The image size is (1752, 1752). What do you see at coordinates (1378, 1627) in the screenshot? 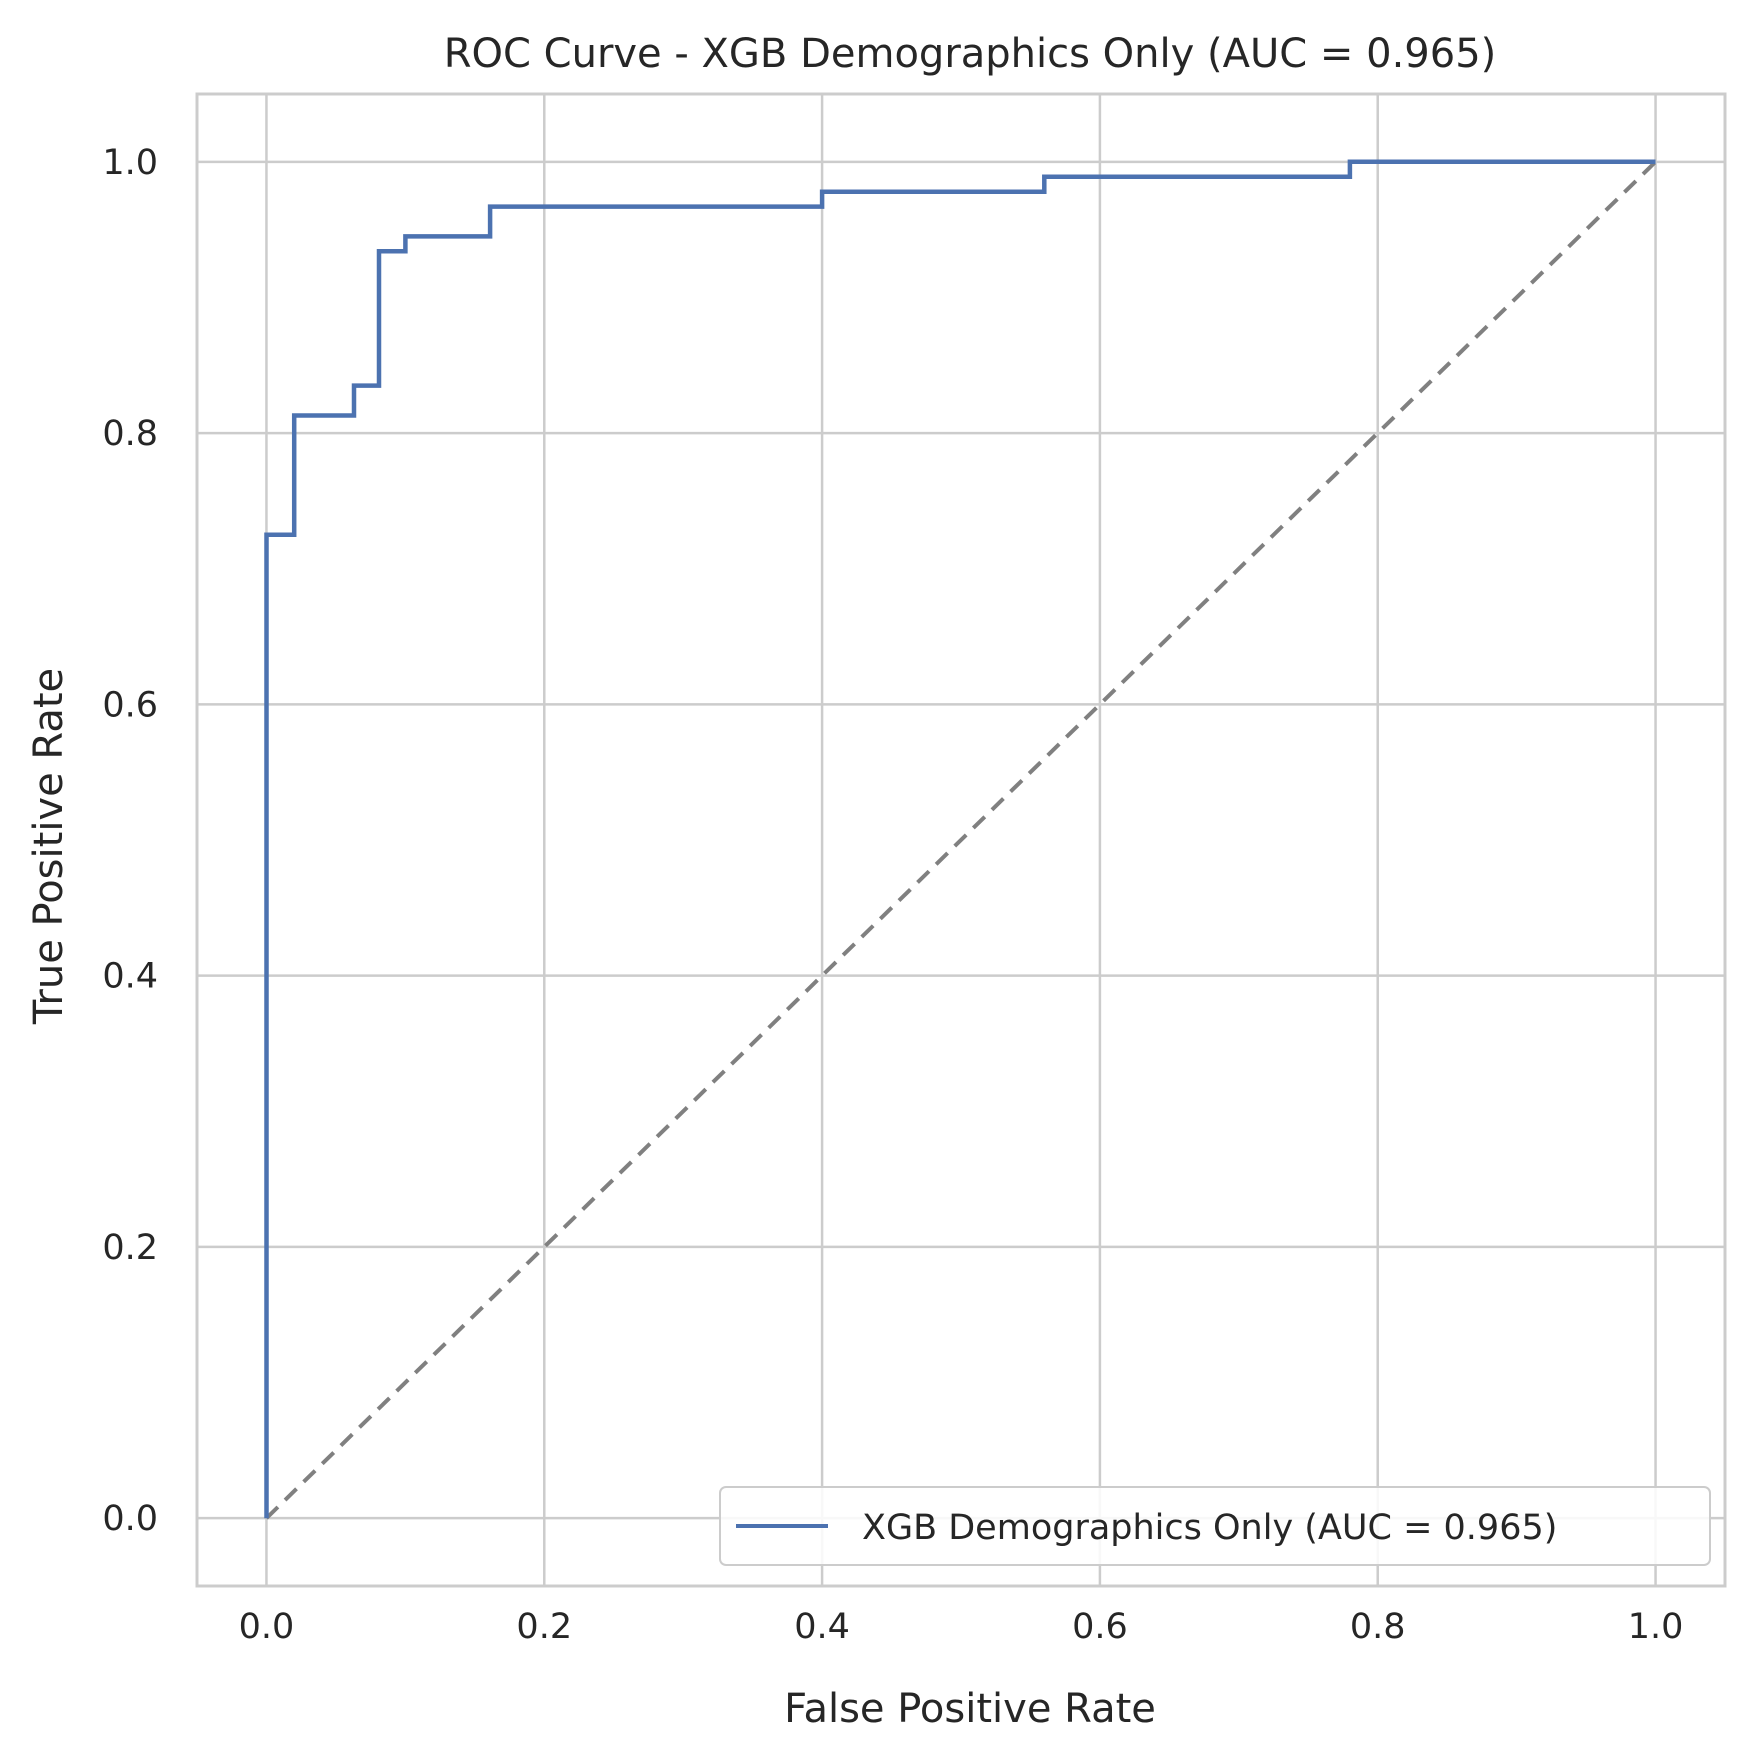
I see `x-tick-label: 0.8` at bounding box center [1378, 1627].